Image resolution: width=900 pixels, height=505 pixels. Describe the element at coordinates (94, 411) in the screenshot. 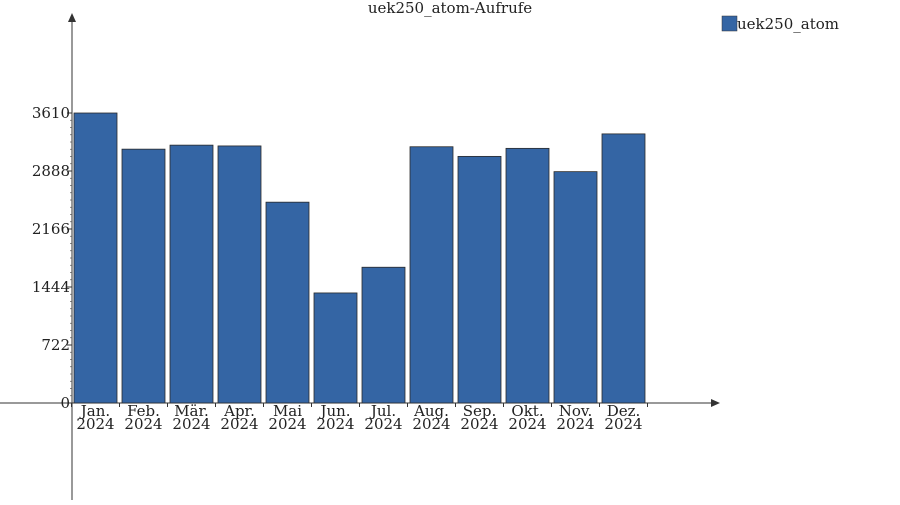

I see `x-category-label: Jan.` at that location.